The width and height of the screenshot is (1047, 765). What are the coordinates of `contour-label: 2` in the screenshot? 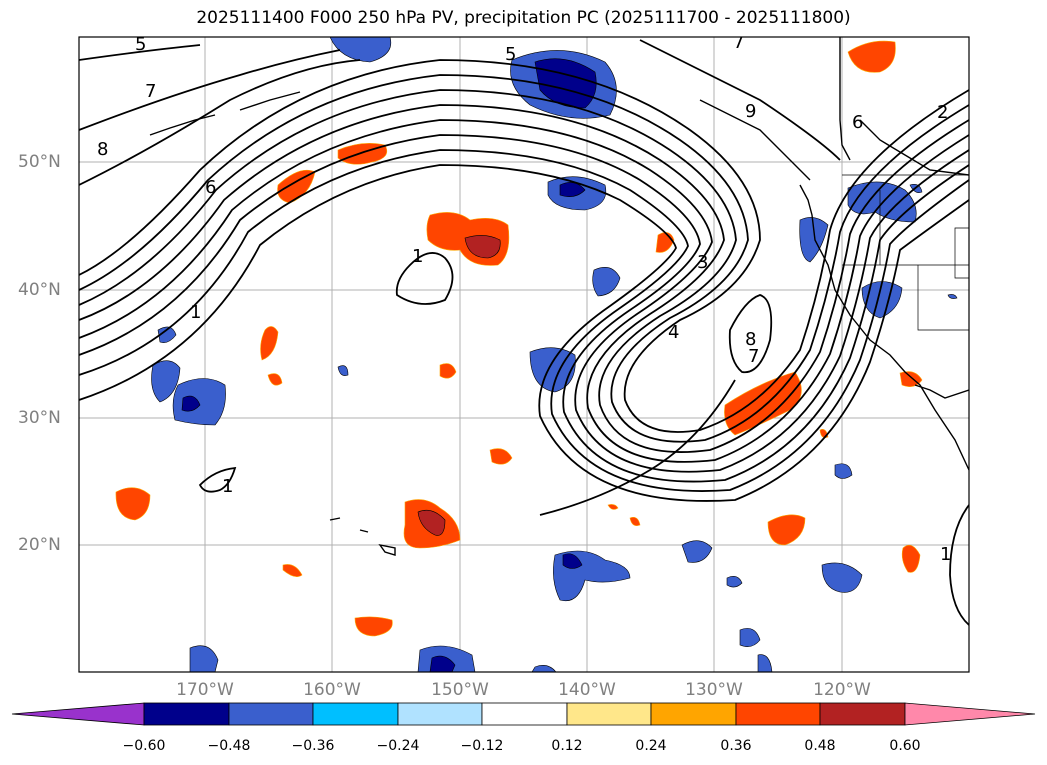 It's located at (942, 112).